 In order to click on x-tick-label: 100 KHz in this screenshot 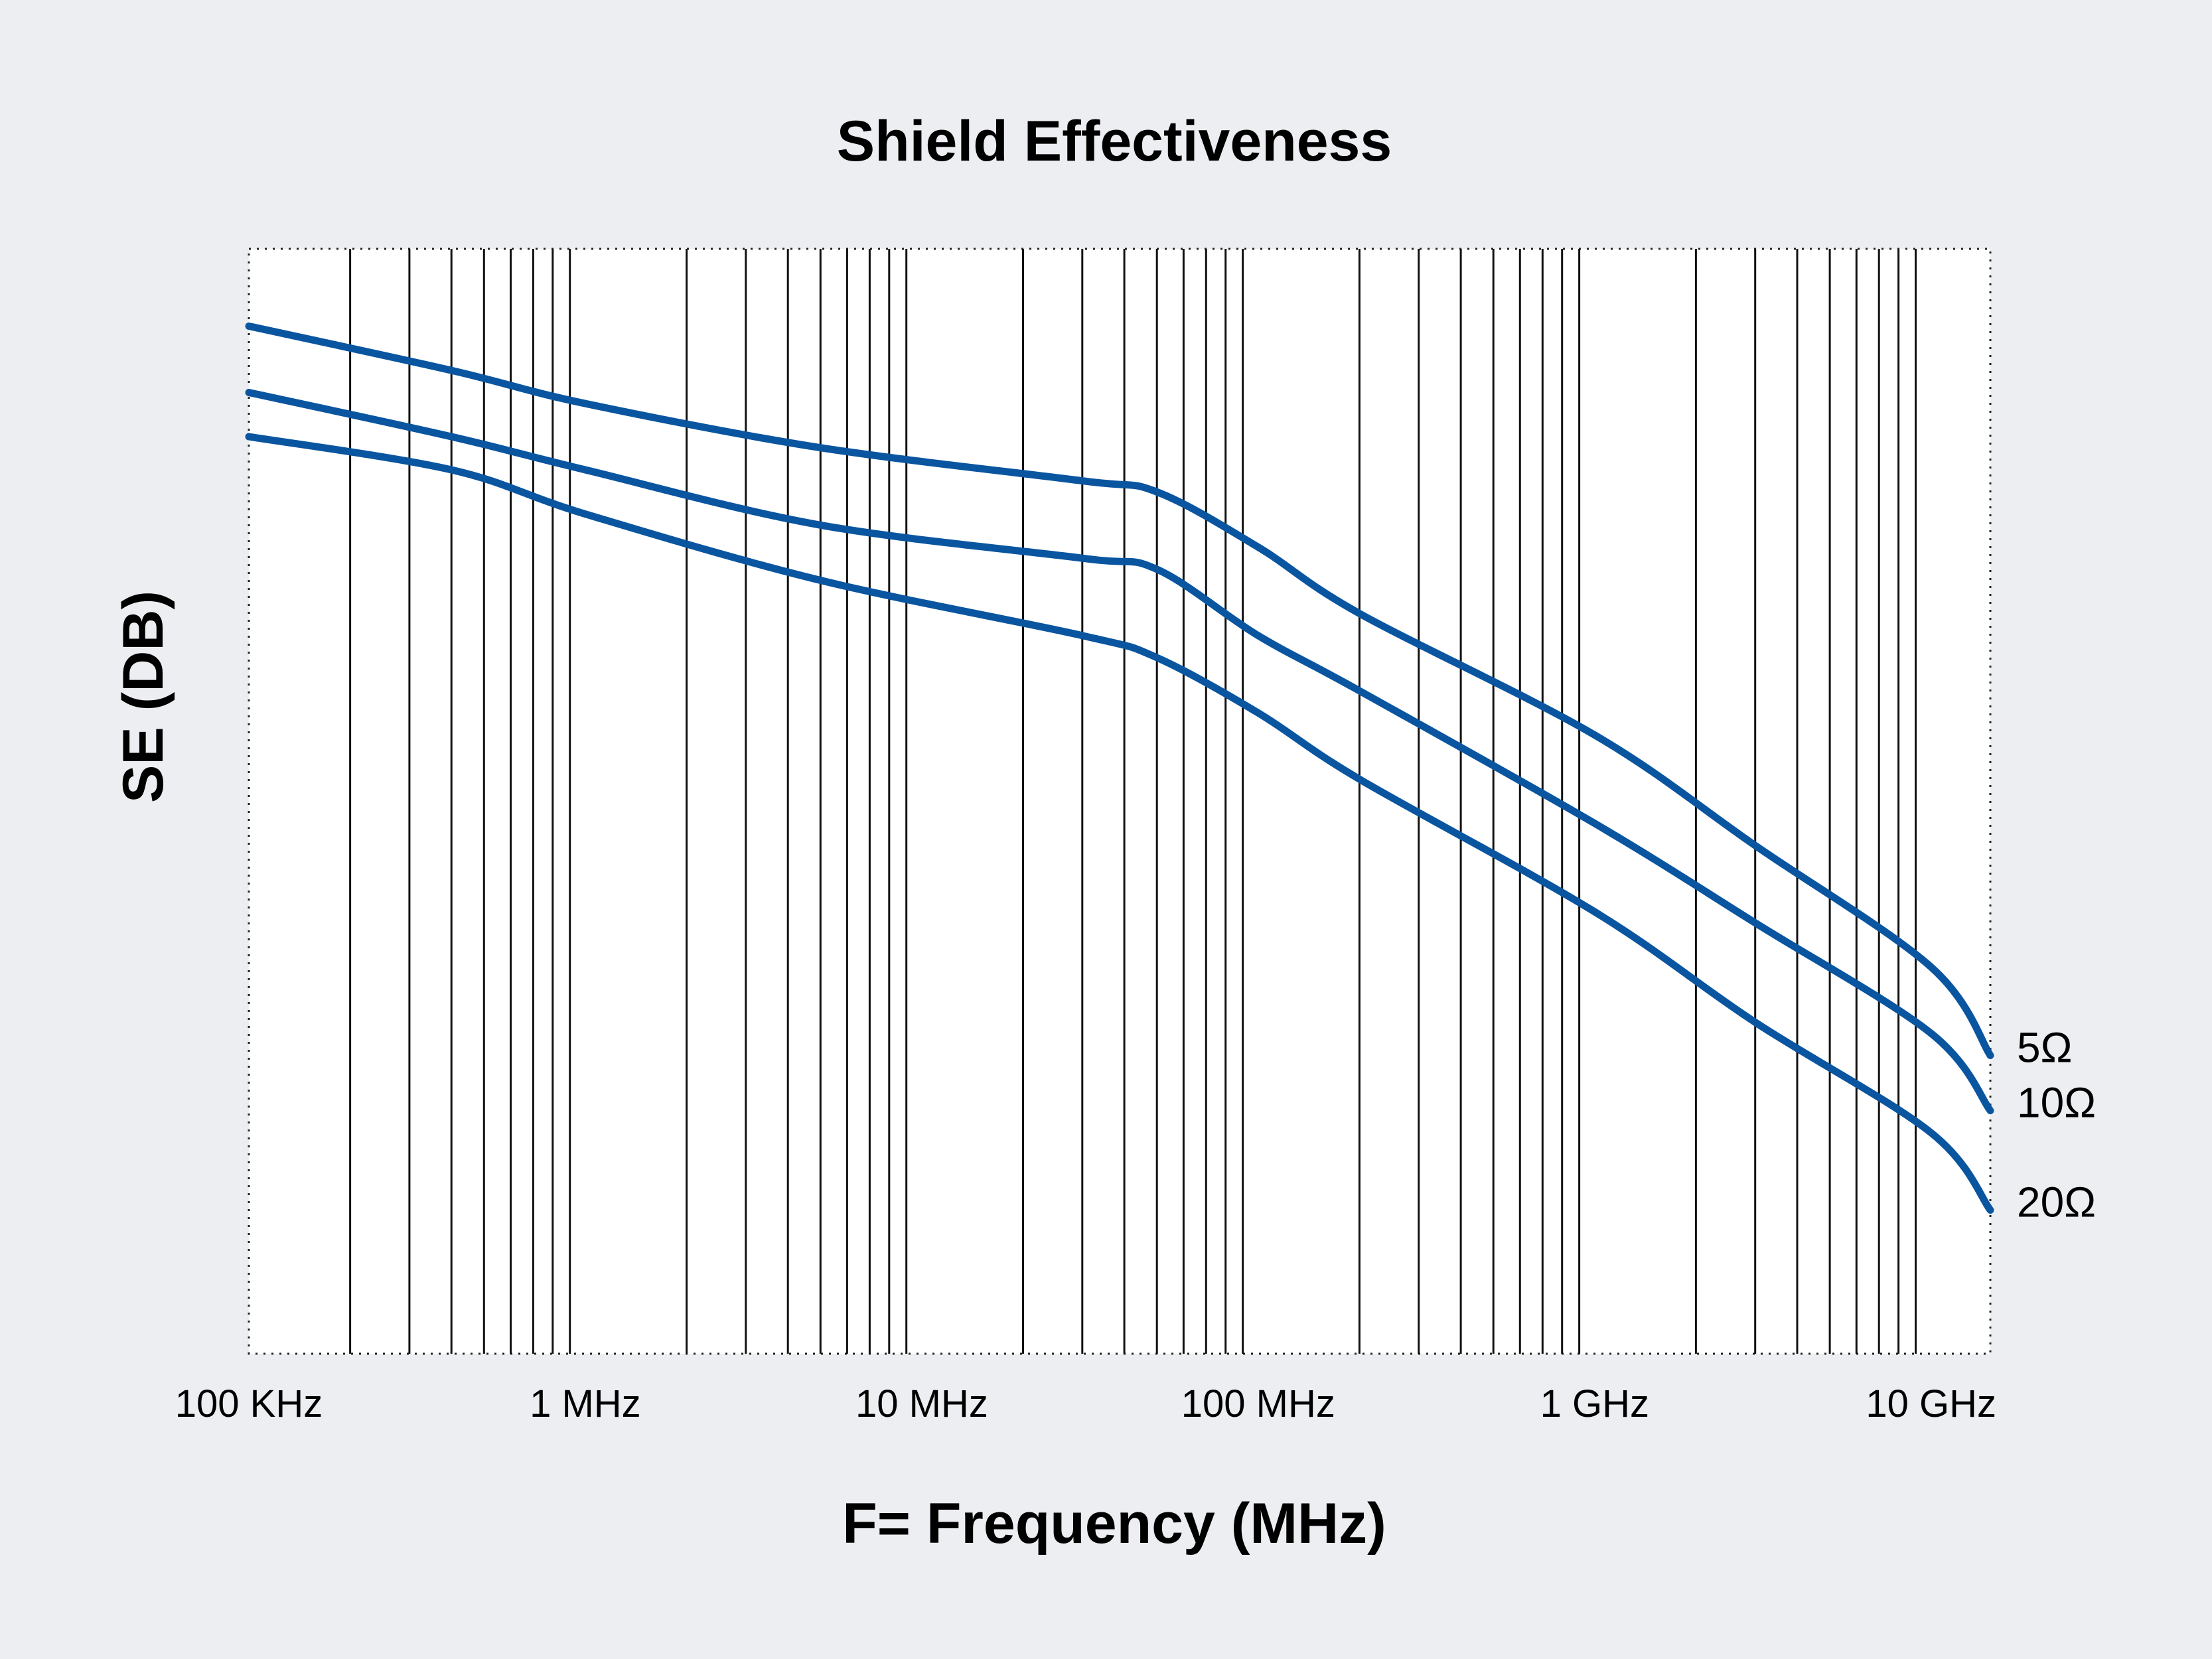, I will do `click(249, 1403)`.